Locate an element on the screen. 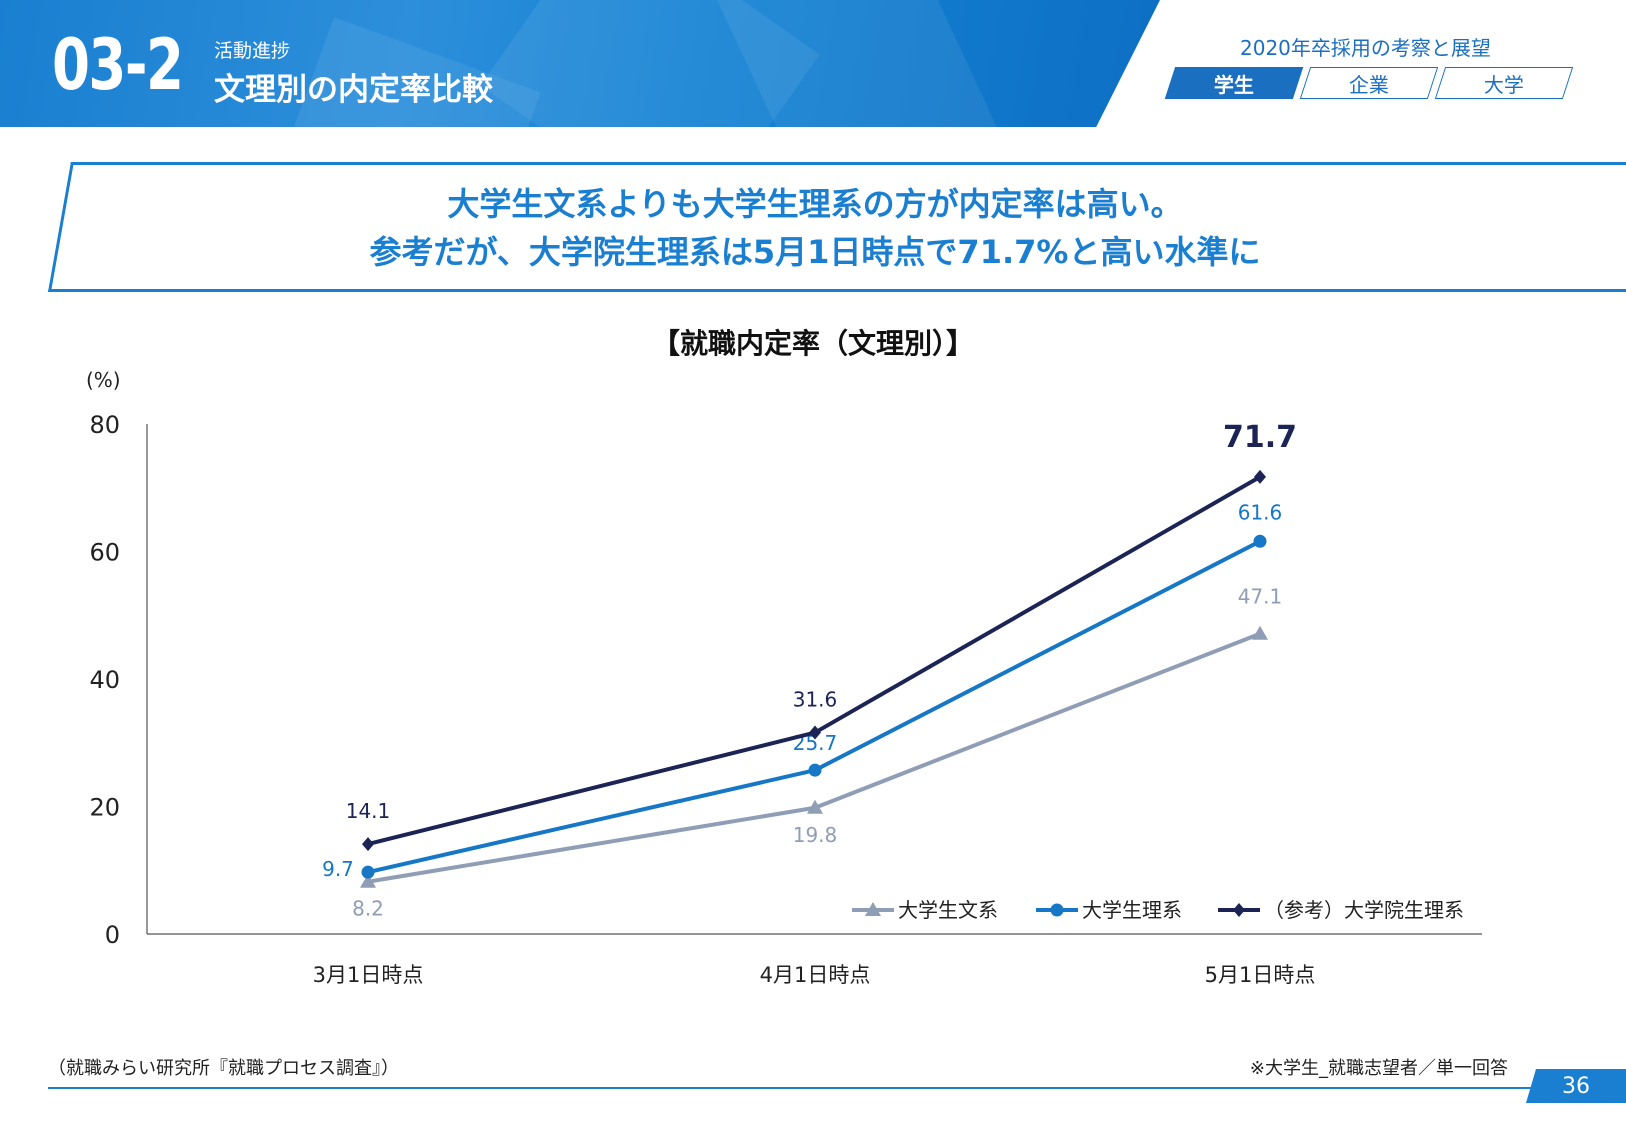 Image resolution: width=1626 pixels, height=1125 pixels. x-tick-label: 4月1日時点 is located at coordinates (815, 975).